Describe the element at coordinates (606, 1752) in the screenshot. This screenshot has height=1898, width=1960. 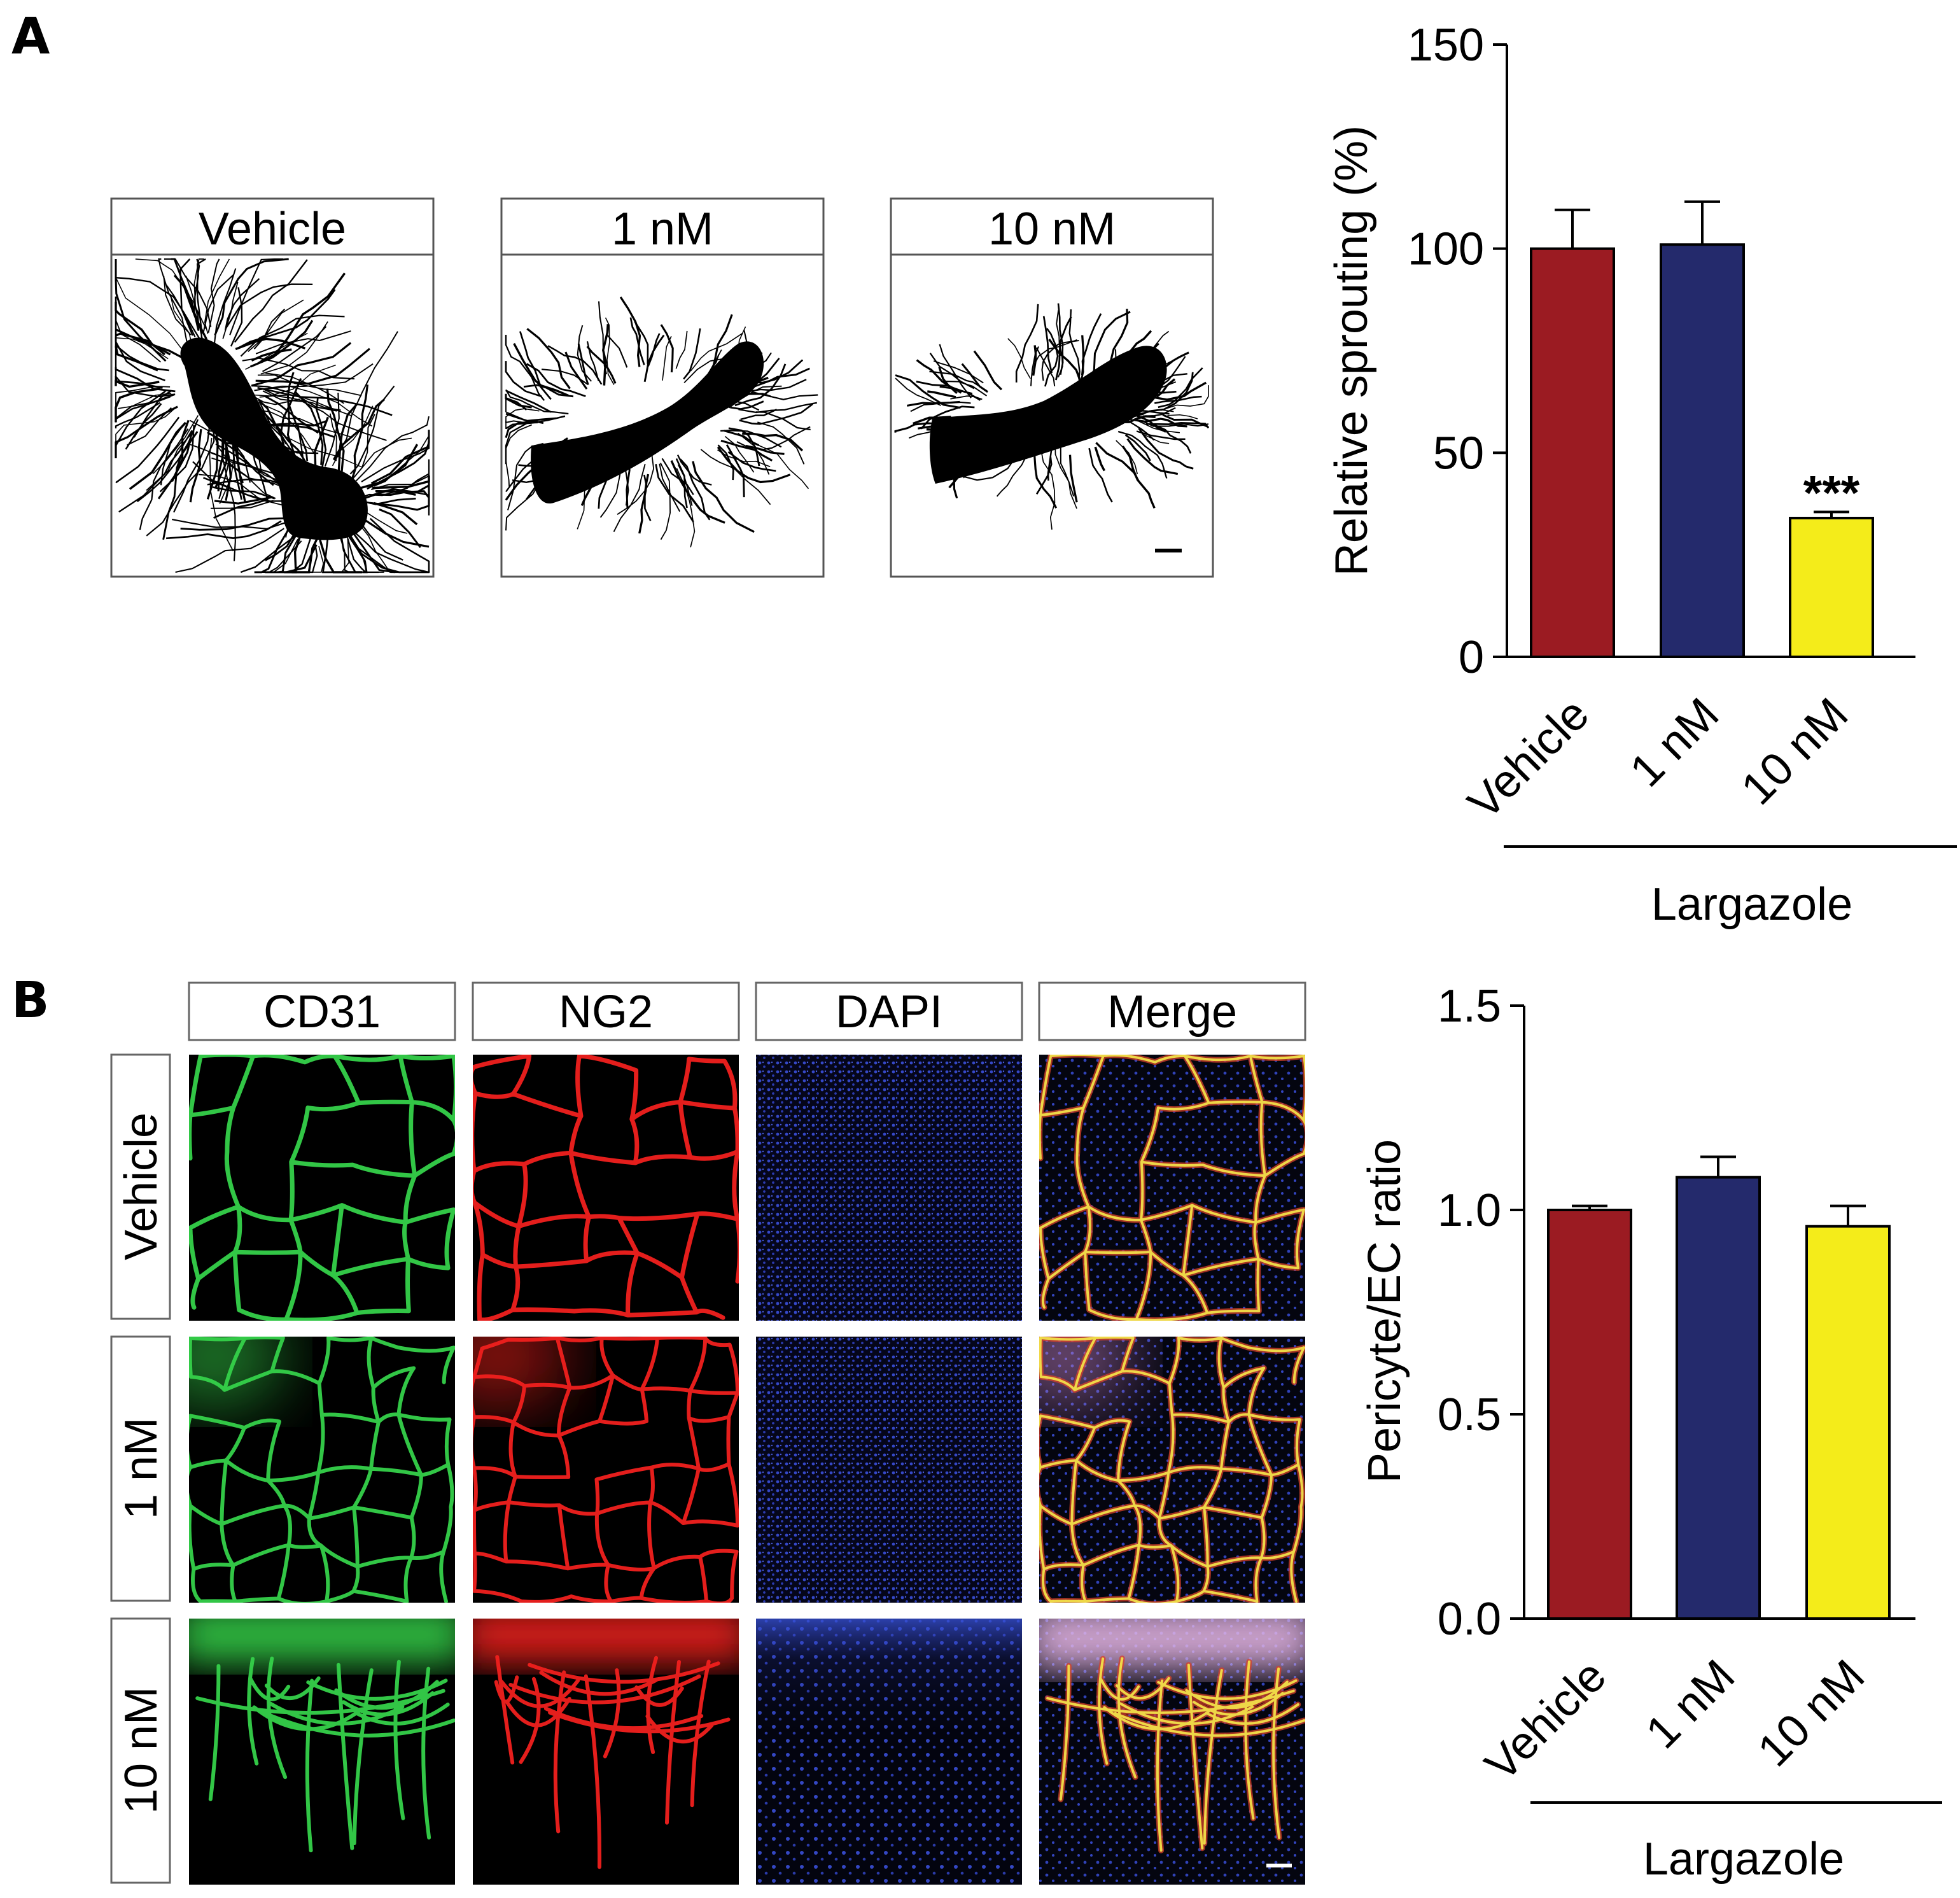
I see `micrograph-r2-c1` at that location.